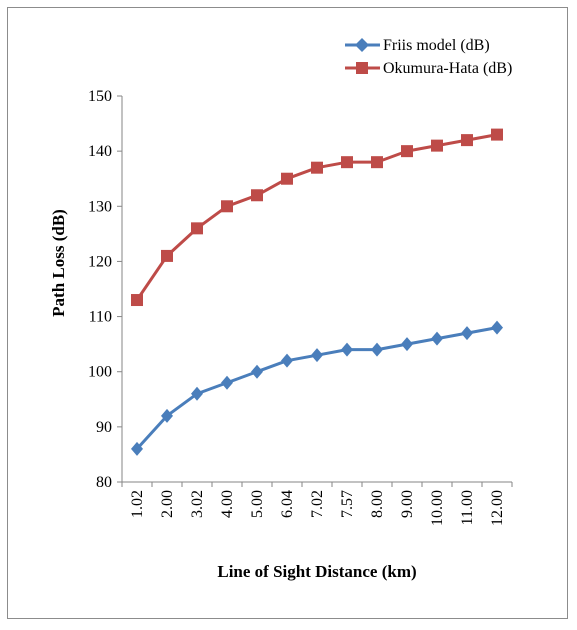 This screenshot has height=630, width=577. Describe the element at coordinates (447, 68) in the screenshot. I see `legend-label-okumura: Okumura-Hata (dB)` at that location.